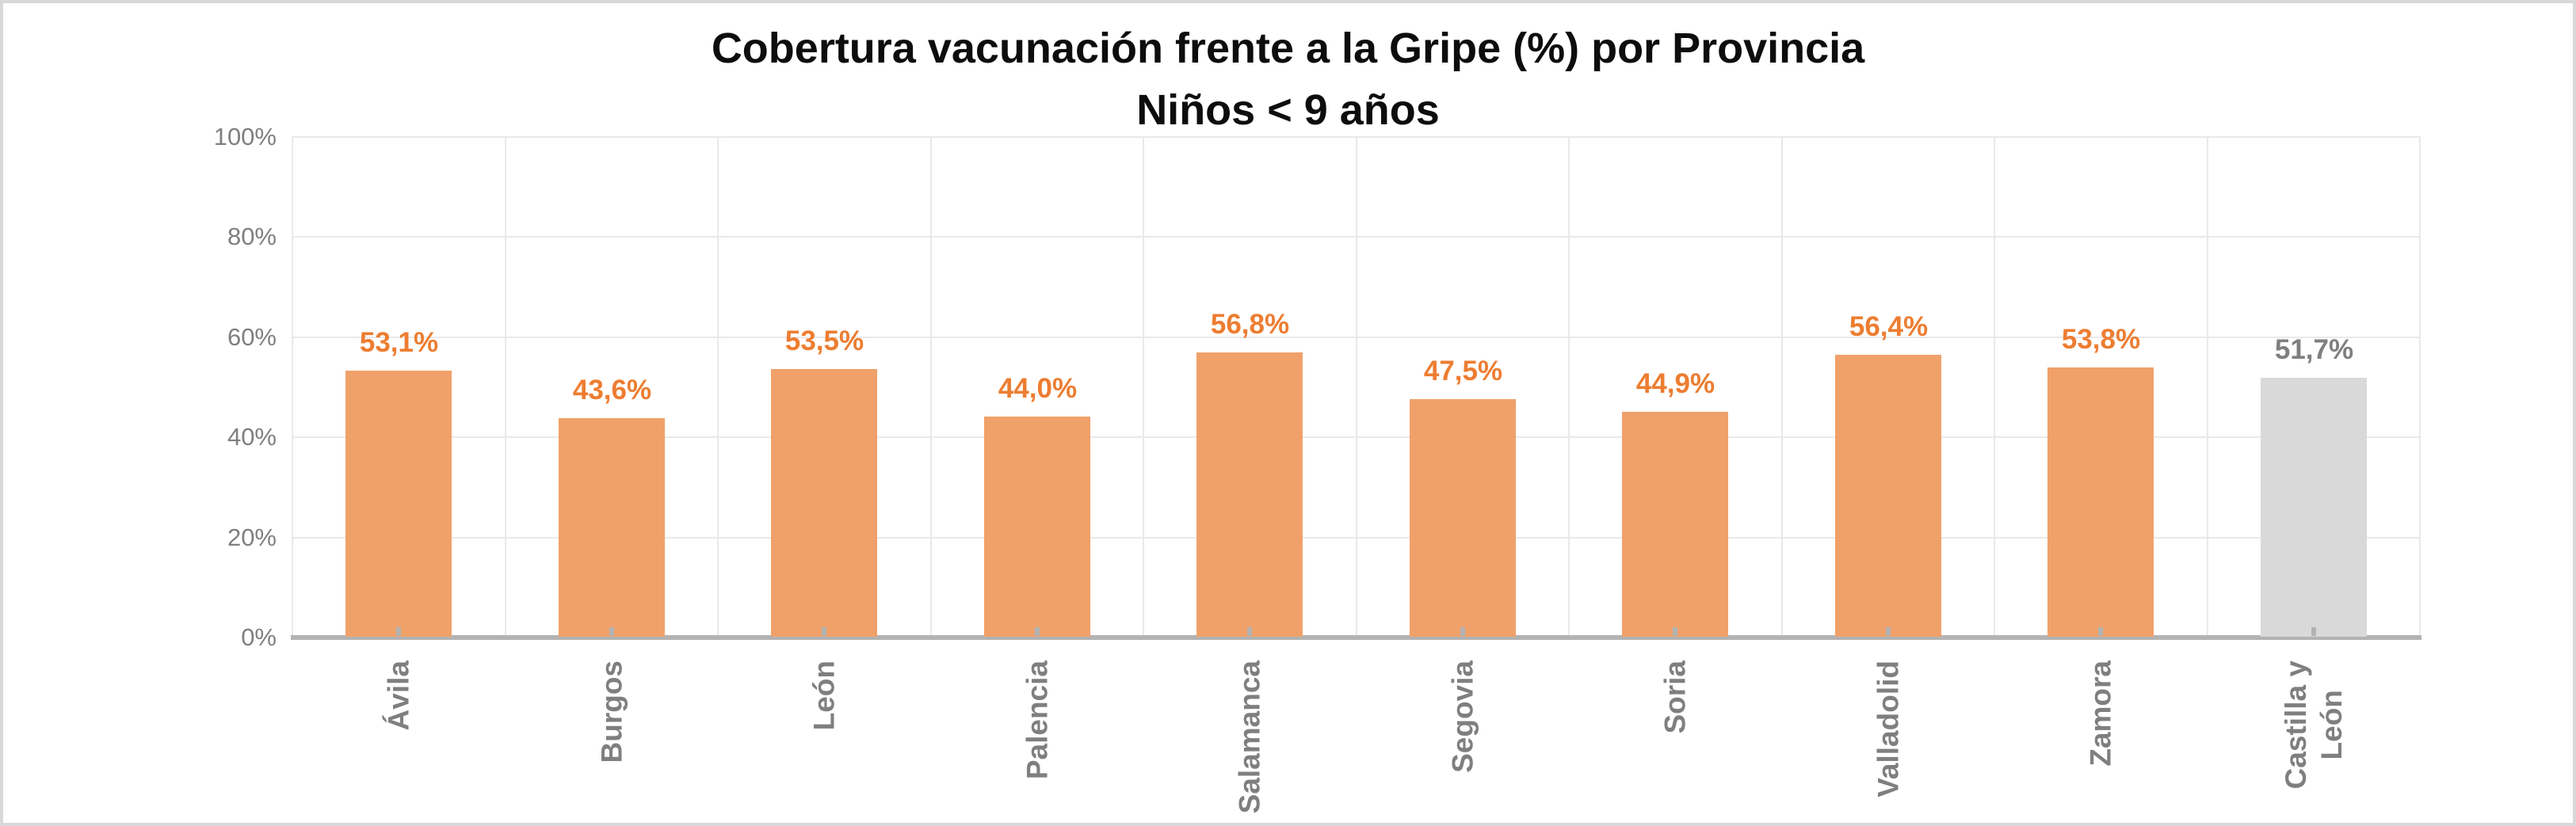  Describe the element at coordinates (1249, 494) in the screenshot. I see `bar-salamanca` at that location.